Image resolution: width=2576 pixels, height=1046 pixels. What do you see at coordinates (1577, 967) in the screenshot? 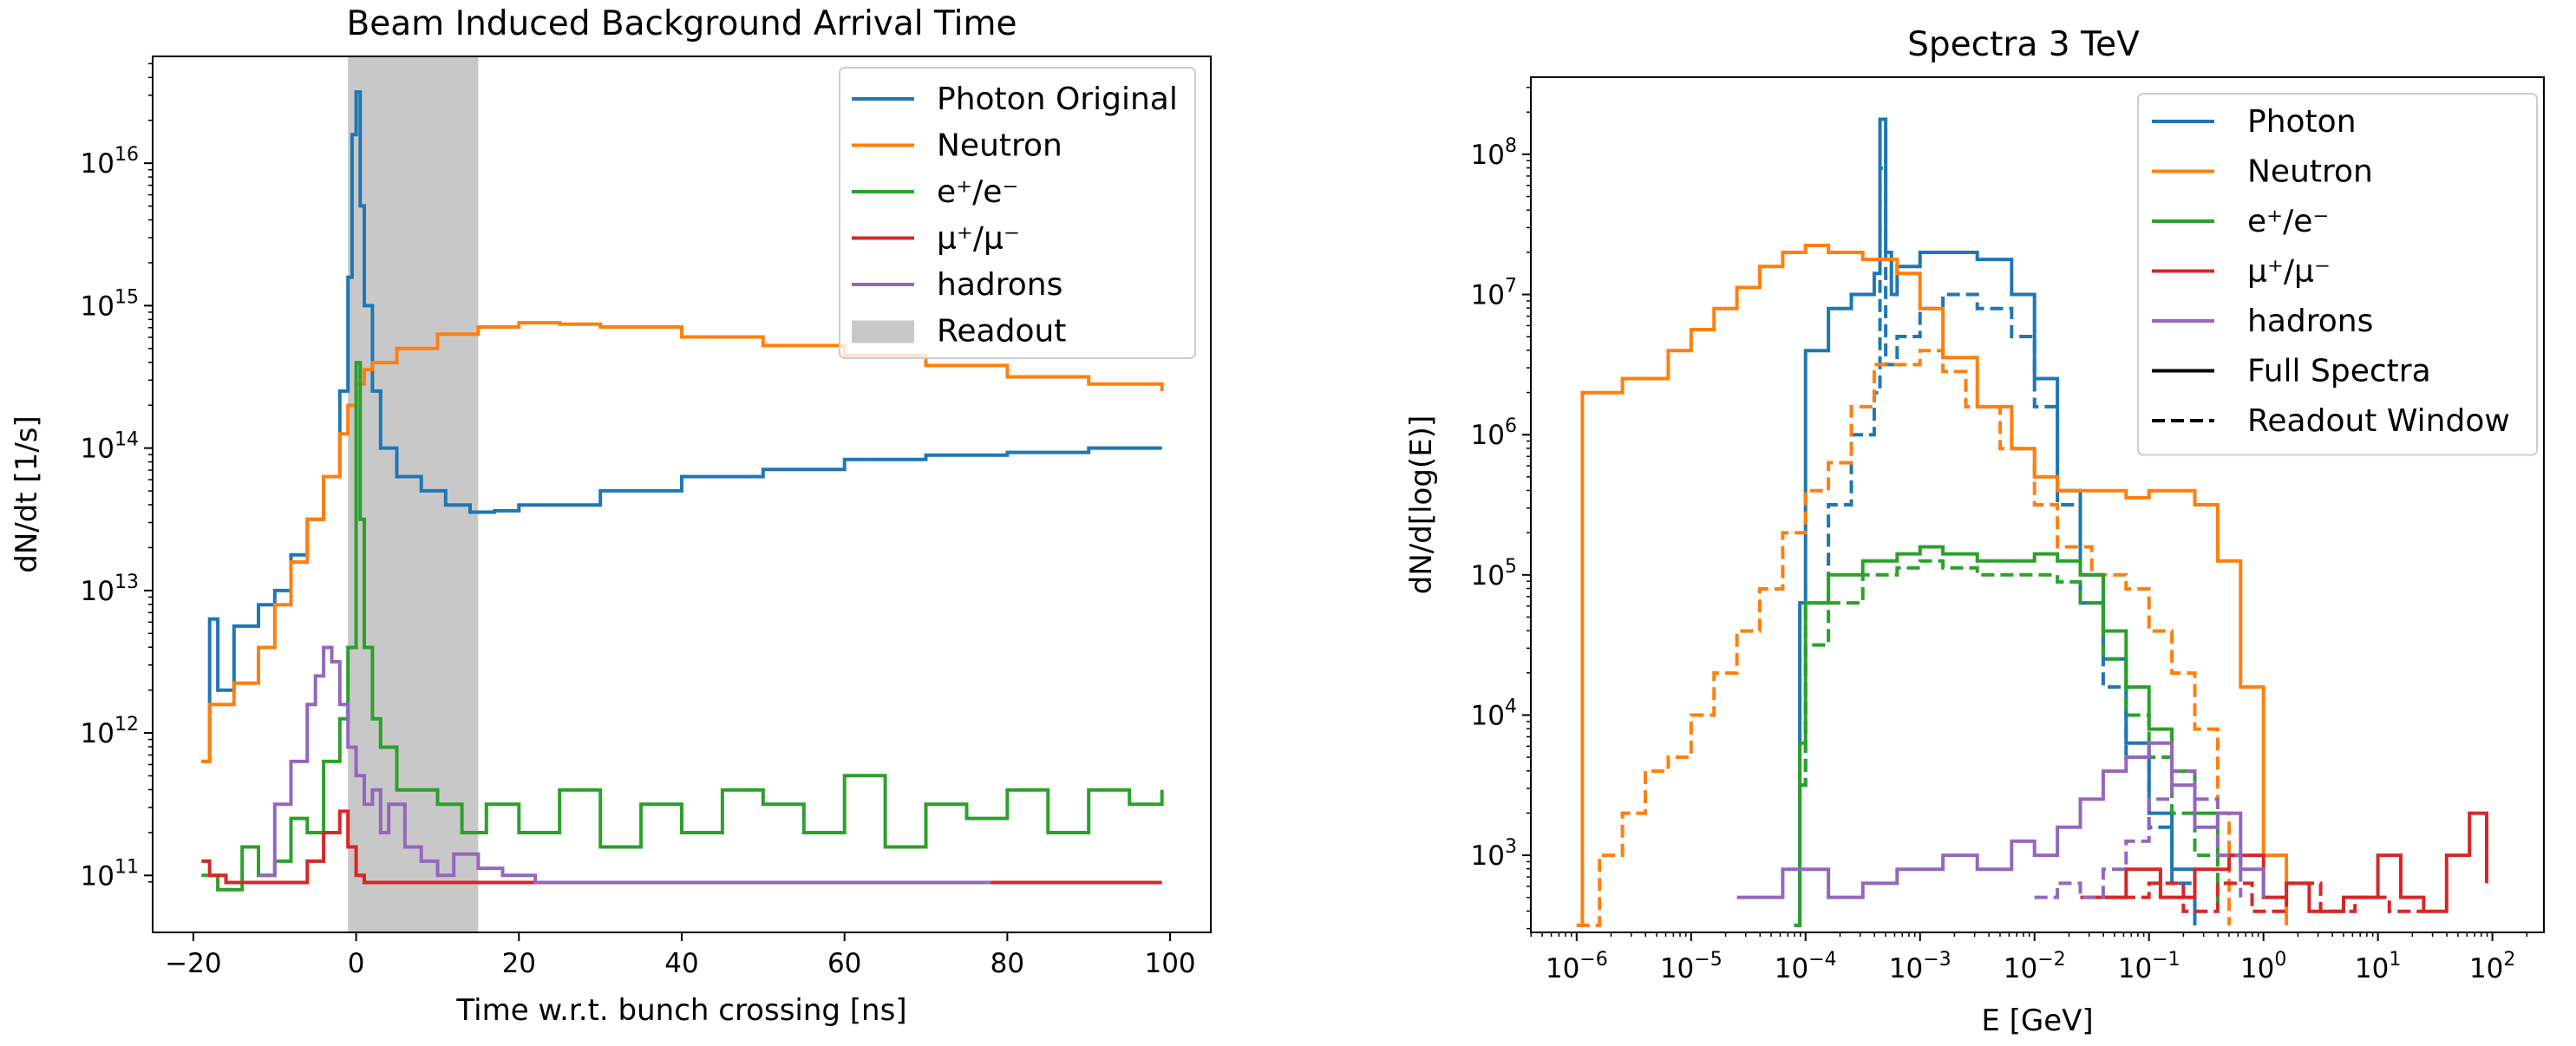
I see `x-tick-label: 10⁻⁶` at bounding box center [1577, 967].